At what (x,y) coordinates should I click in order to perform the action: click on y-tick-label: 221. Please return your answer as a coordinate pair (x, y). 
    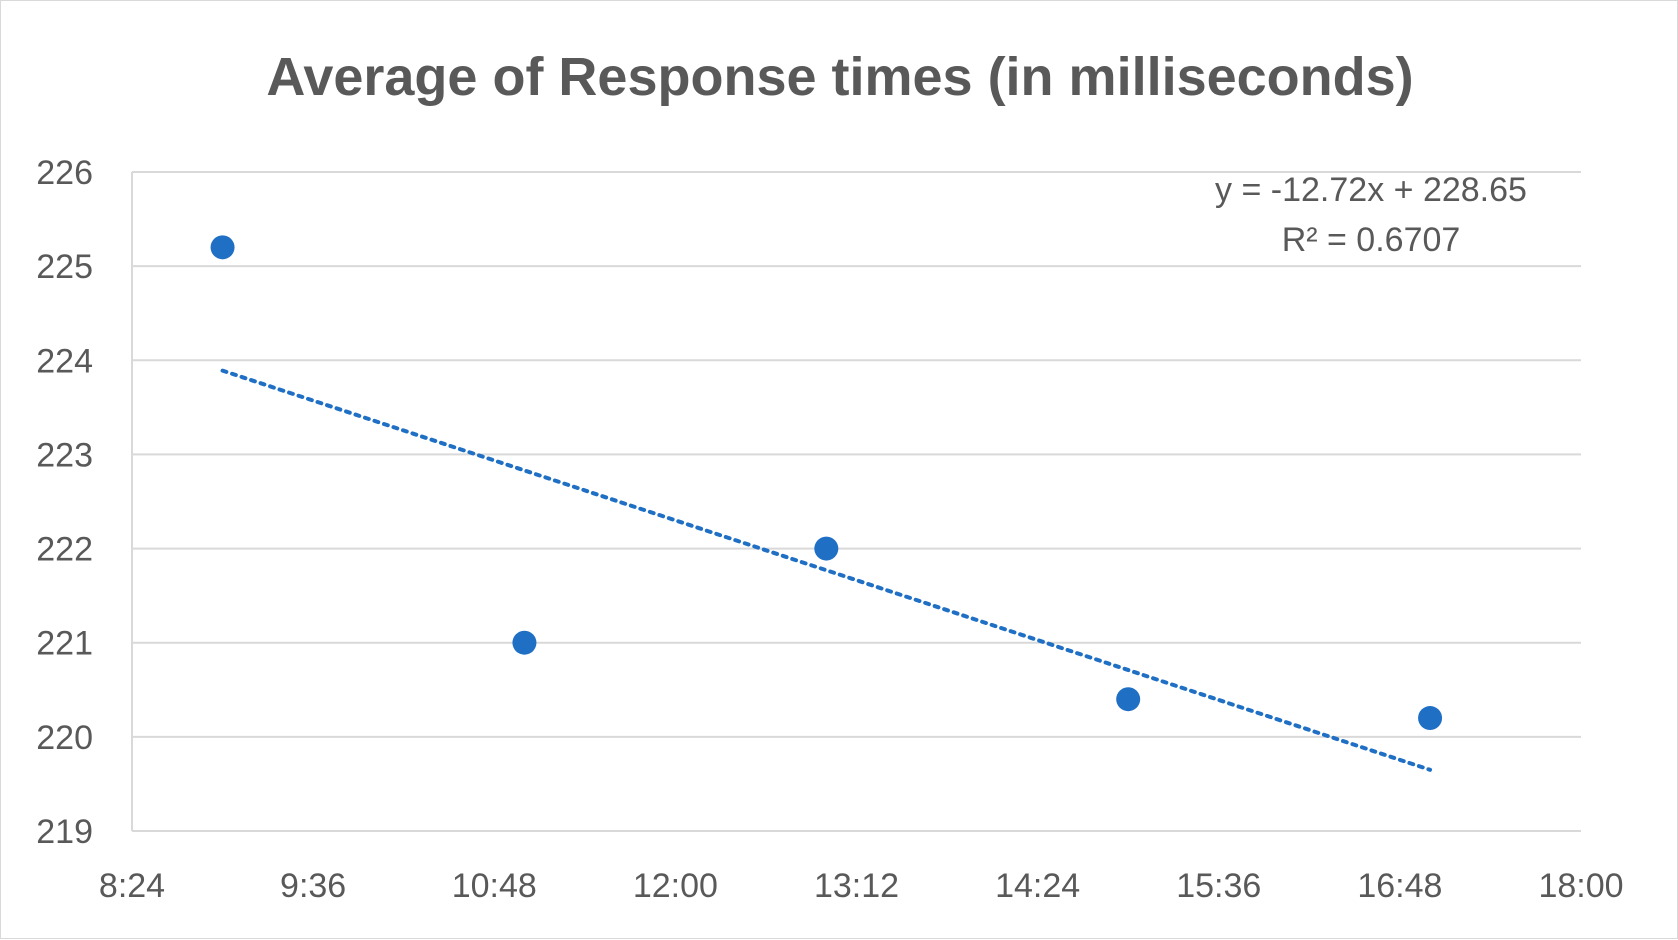
    Looking at the image, I should click on (64, 644).